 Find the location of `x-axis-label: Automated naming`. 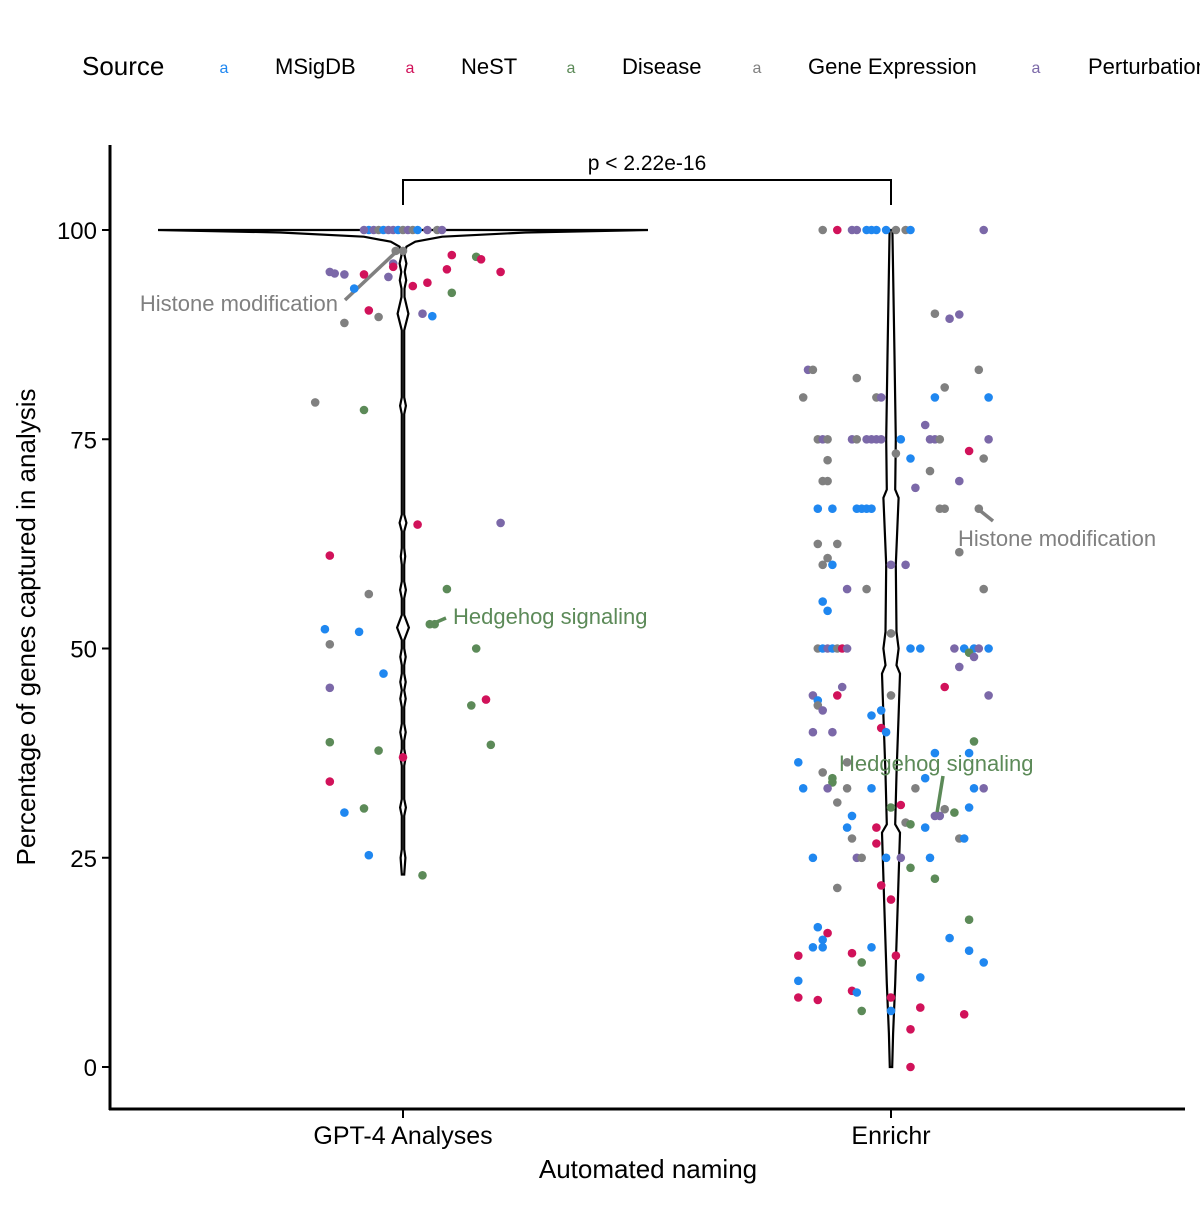

x-axis-label: Automated naming is located at coordinates (648, 1169).